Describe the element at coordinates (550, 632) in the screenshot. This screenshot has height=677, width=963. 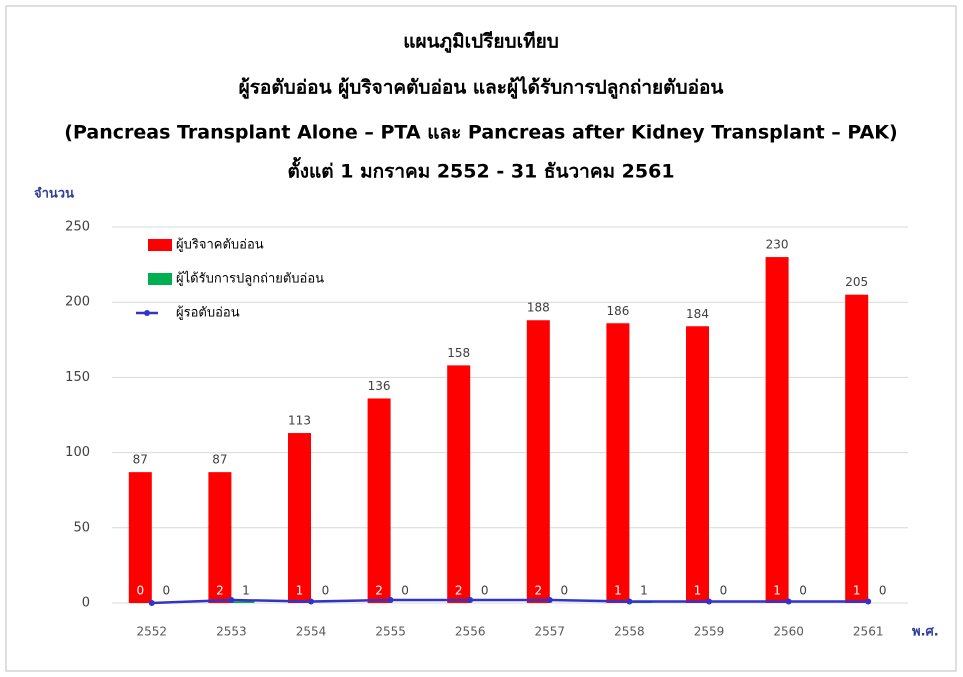
I see `x-tick-label: 2557` at that location.